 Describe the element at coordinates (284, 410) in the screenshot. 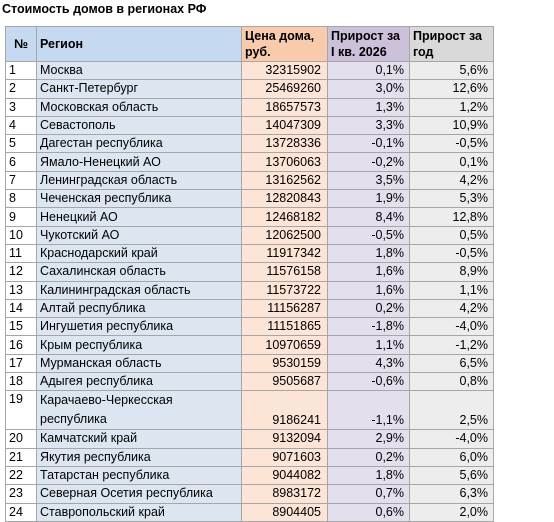

I see `price-cell: 9186241` at that location.